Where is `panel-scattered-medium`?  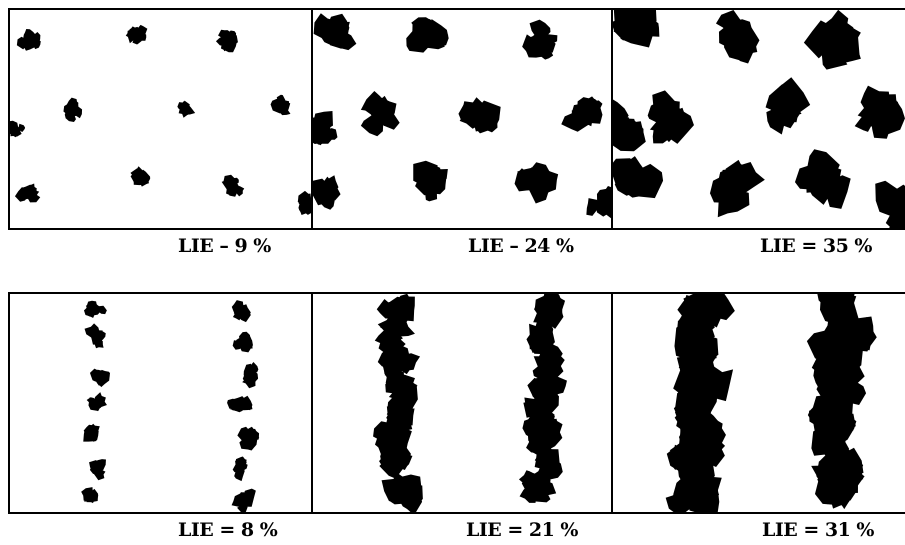 panel-scattered-medium is located at coordinates (461, 119).